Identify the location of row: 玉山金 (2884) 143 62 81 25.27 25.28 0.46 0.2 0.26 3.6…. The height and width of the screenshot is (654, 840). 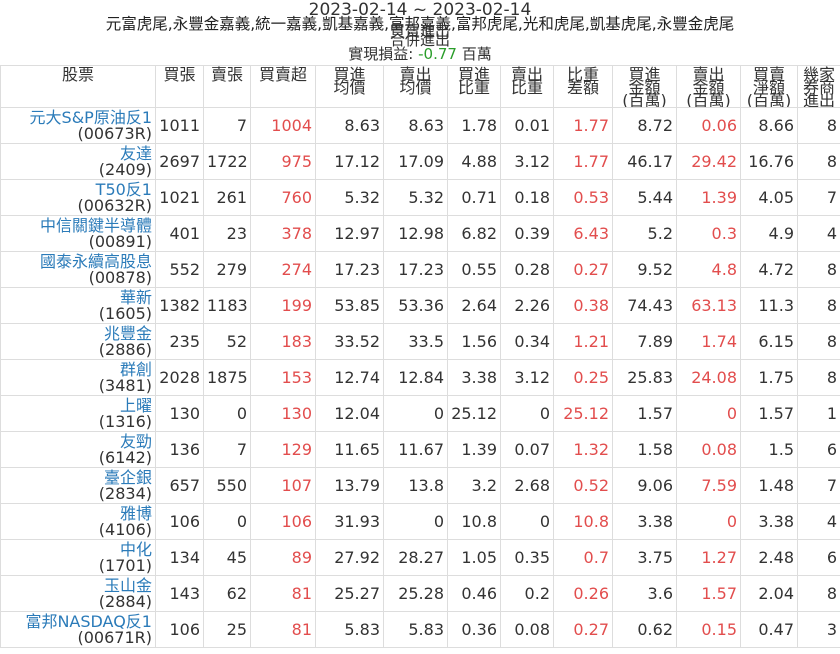
(420, 593).